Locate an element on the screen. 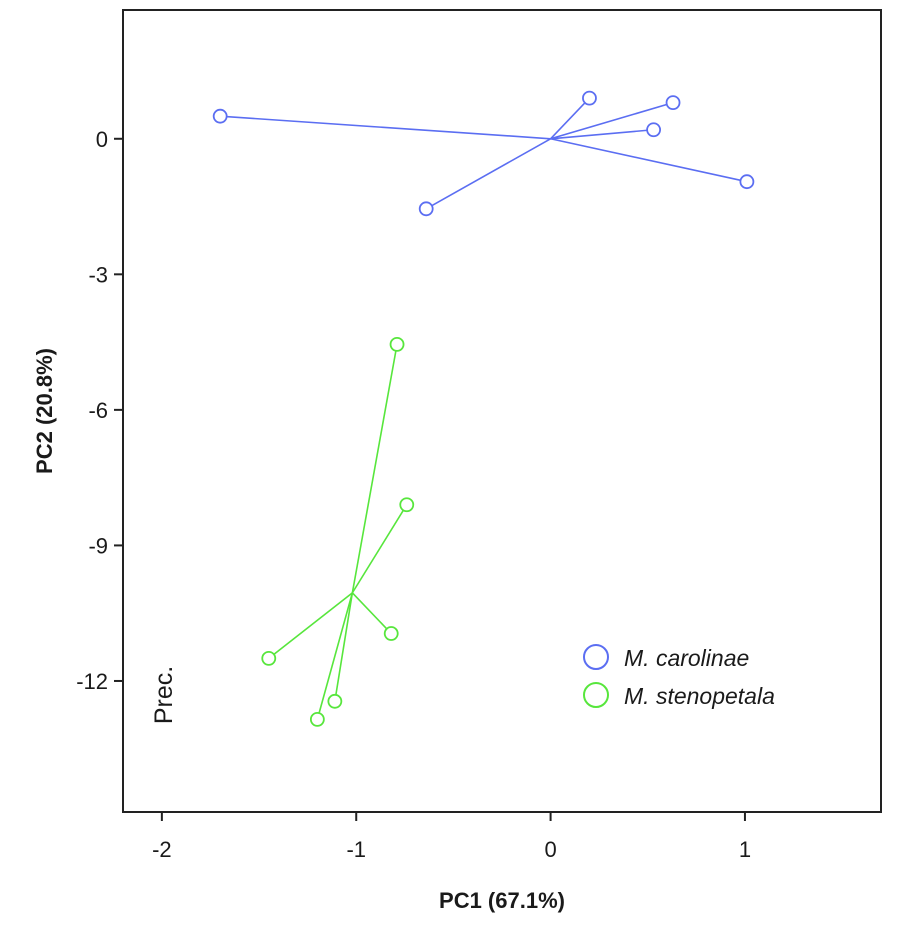 Image resolution: width=917 pixels, height=930 pixels. x-axis-title: PC1 (67.1%) is located at coordinates (502, 900).